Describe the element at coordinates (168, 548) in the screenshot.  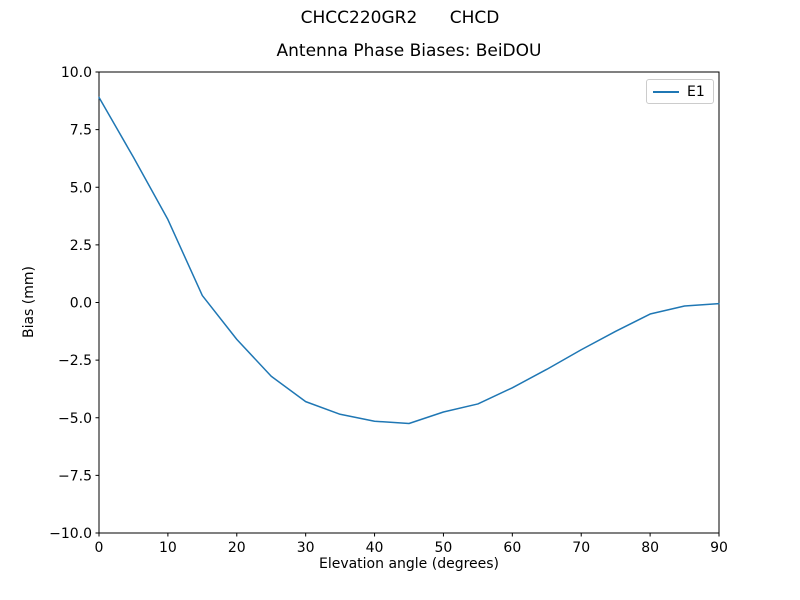
I see `x-tick-label: 10` at that location.